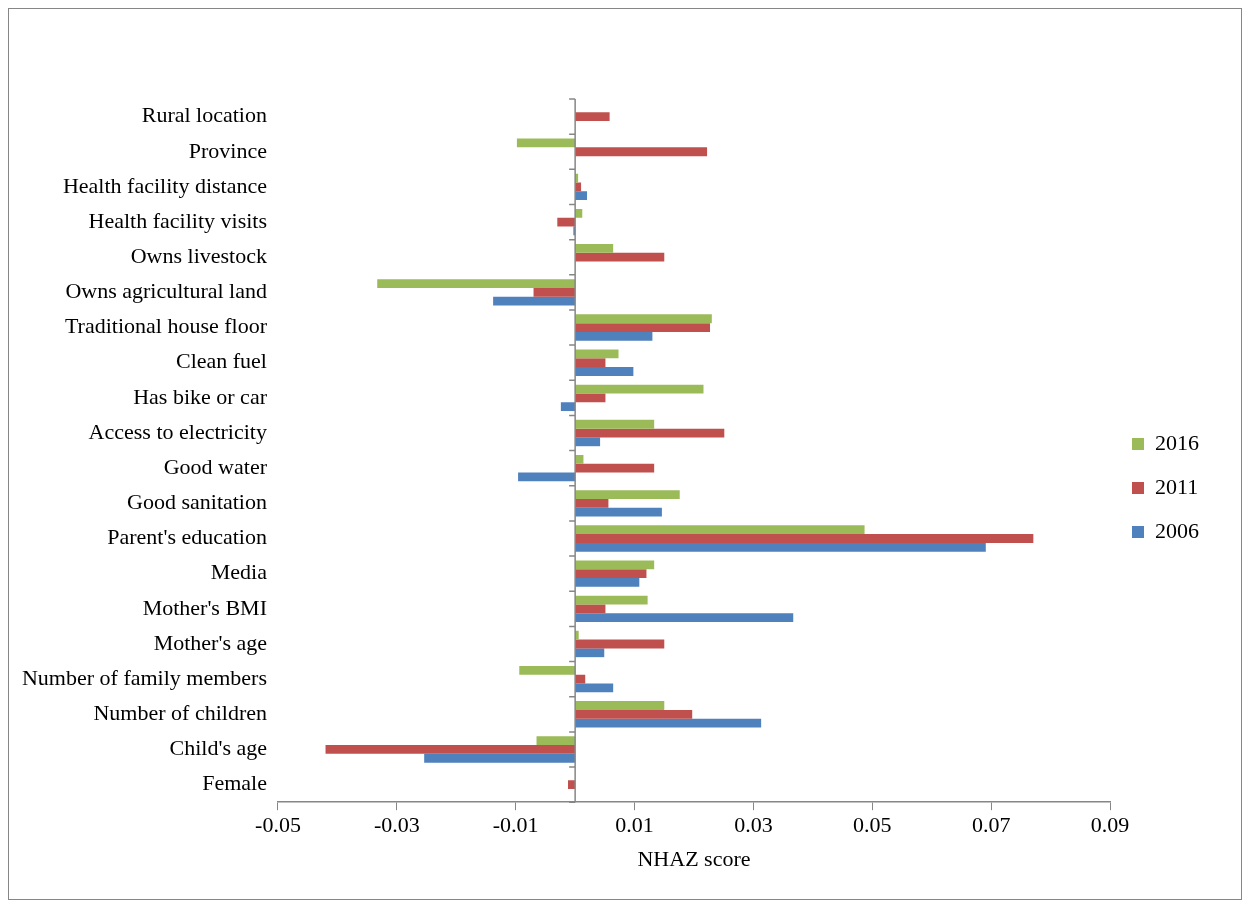 Image resolution: width=1253 pixels, height=909 pixels. I want to click on x-tick-label: -0.05, so click(278, 825).